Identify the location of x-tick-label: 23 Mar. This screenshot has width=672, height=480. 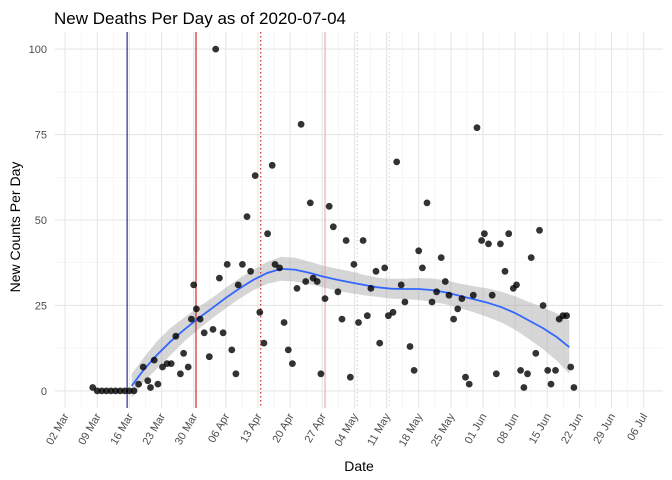
(155, 429).